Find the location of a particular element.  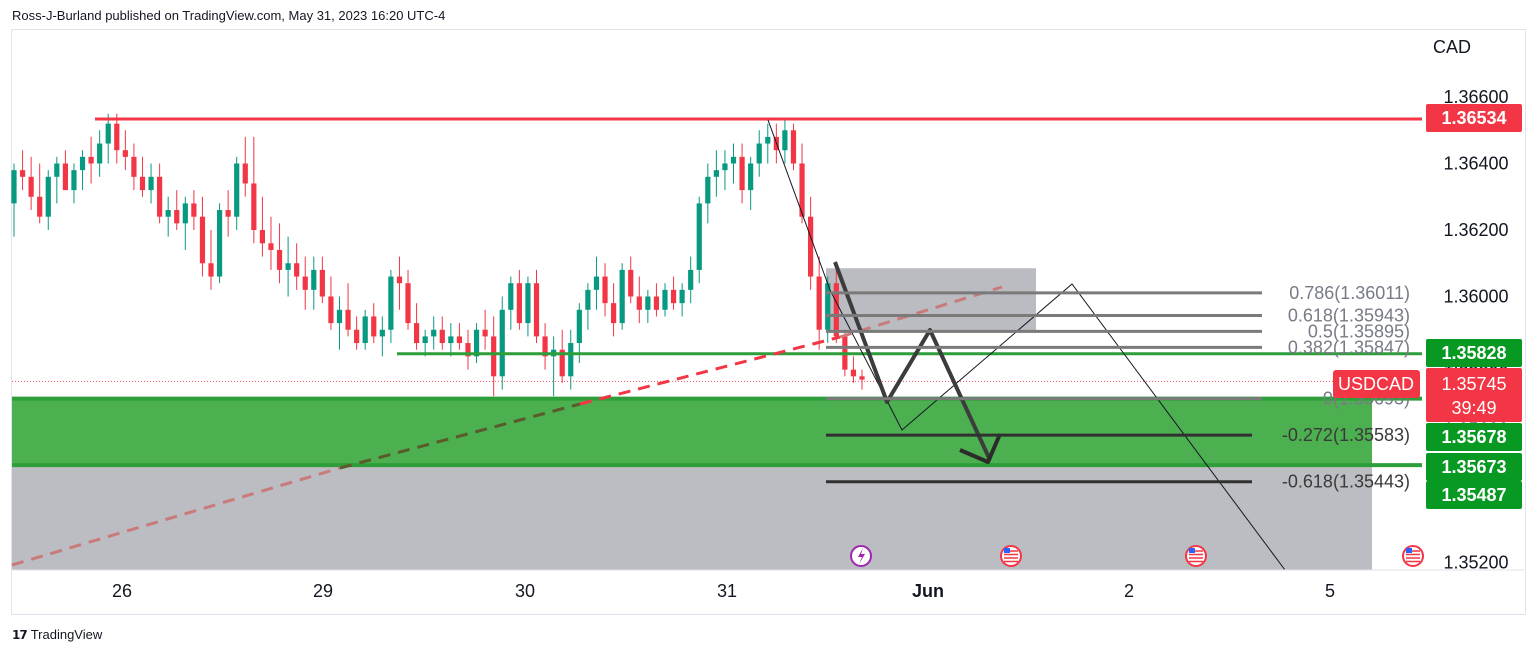

zone-top-price-label: 1.35678 is located at coordinates (1473, 437).